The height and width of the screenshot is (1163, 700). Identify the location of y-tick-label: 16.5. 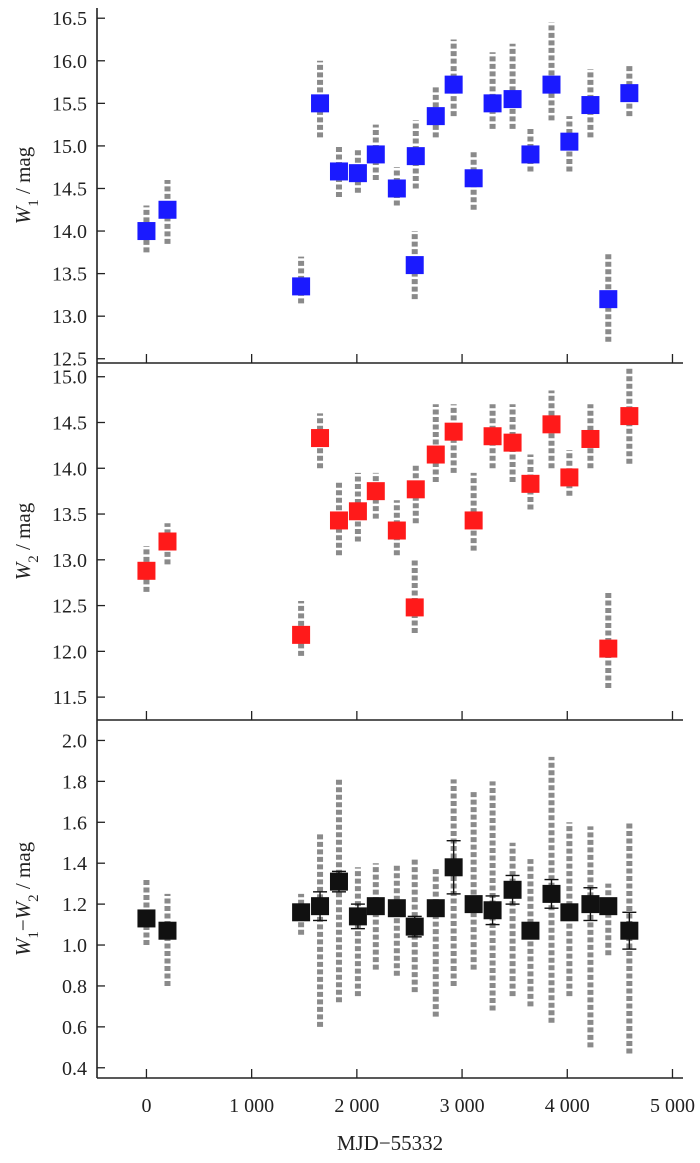
(69, 19).